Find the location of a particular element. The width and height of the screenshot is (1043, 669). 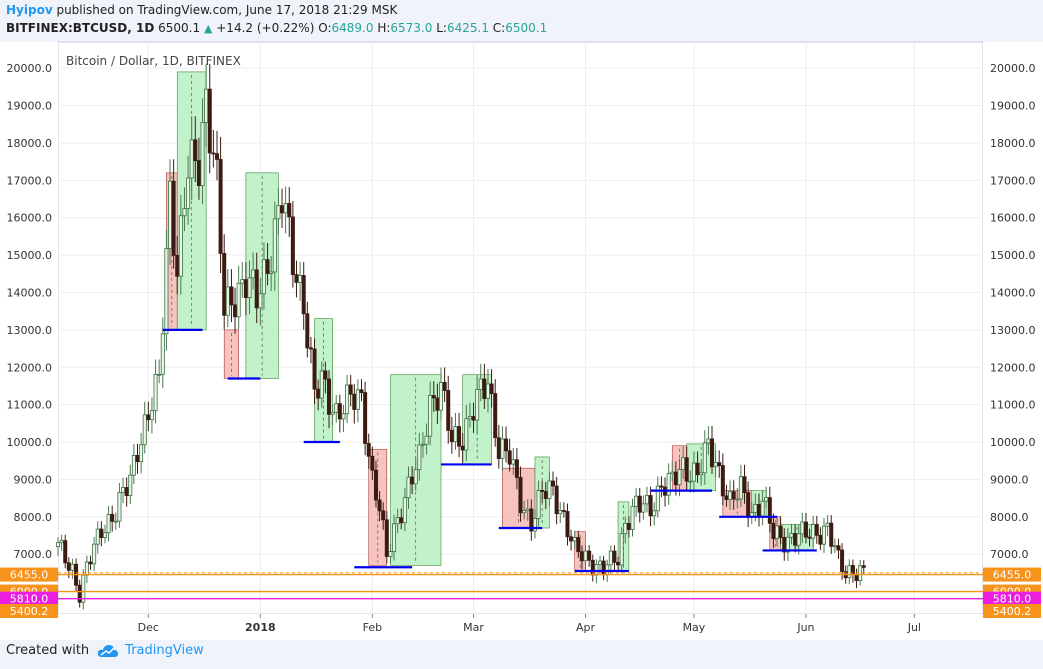

low-value: 6425.1 is located at coordinates (467, 28).